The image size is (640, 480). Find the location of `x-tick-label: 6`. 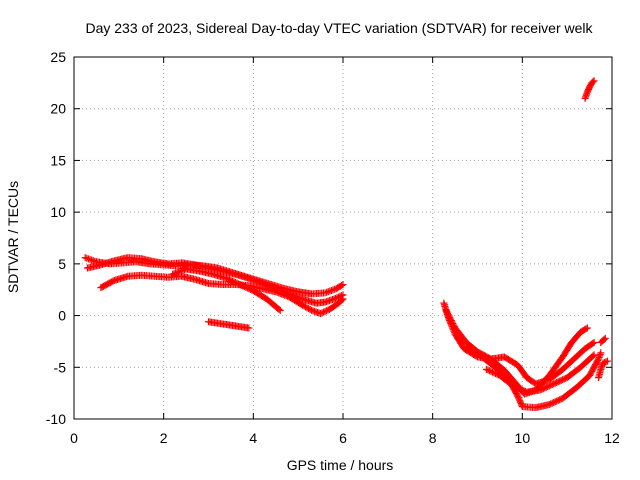

x-tick-label: 6 is located at coordinates (343, 438).